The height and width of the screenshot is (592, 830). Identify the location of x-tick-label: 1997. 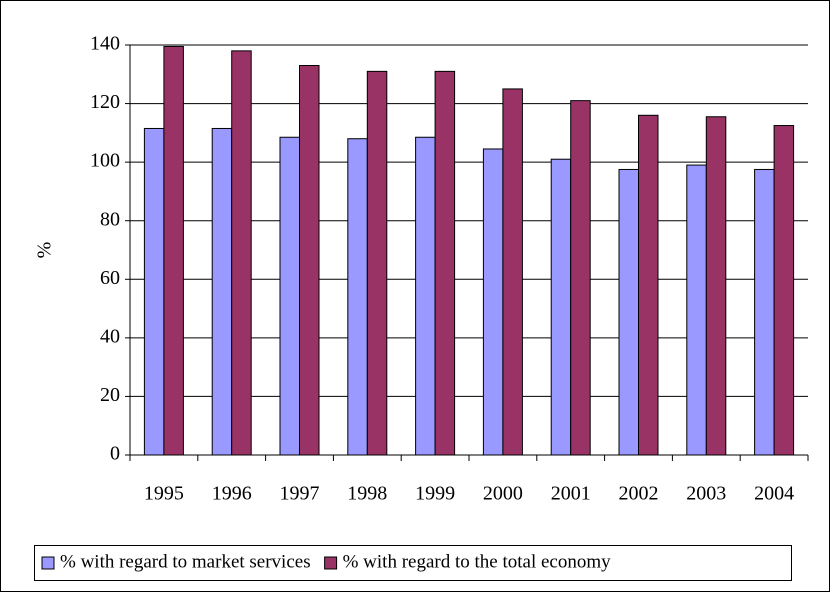
(300, 494).